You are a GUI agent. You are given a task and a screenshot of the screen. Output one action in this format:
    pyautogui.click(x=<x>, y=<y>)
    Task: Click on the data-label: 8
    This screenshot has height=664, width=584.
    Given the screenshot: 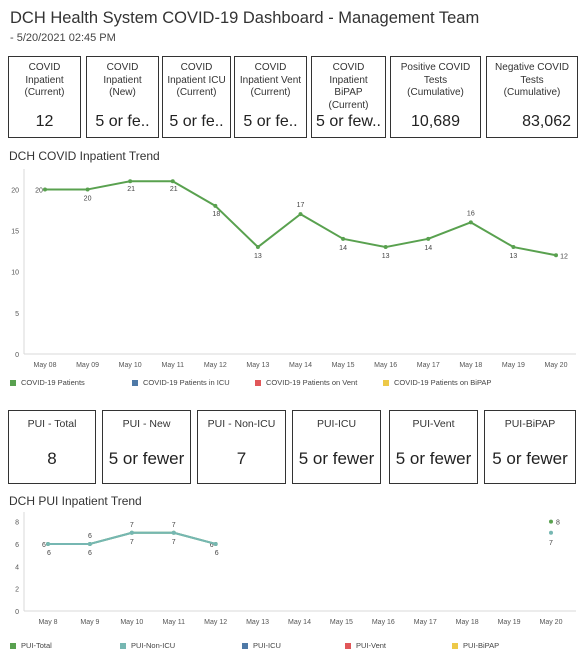 What is the action you would take?
    pyautogui.click(x=558, y=523)
    